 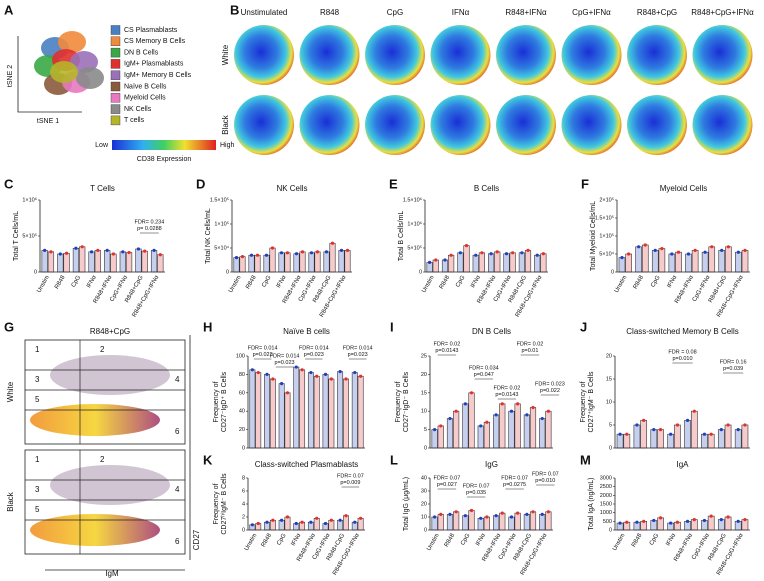 I want to click on panel-letter: D, so click(x=200, y=183).